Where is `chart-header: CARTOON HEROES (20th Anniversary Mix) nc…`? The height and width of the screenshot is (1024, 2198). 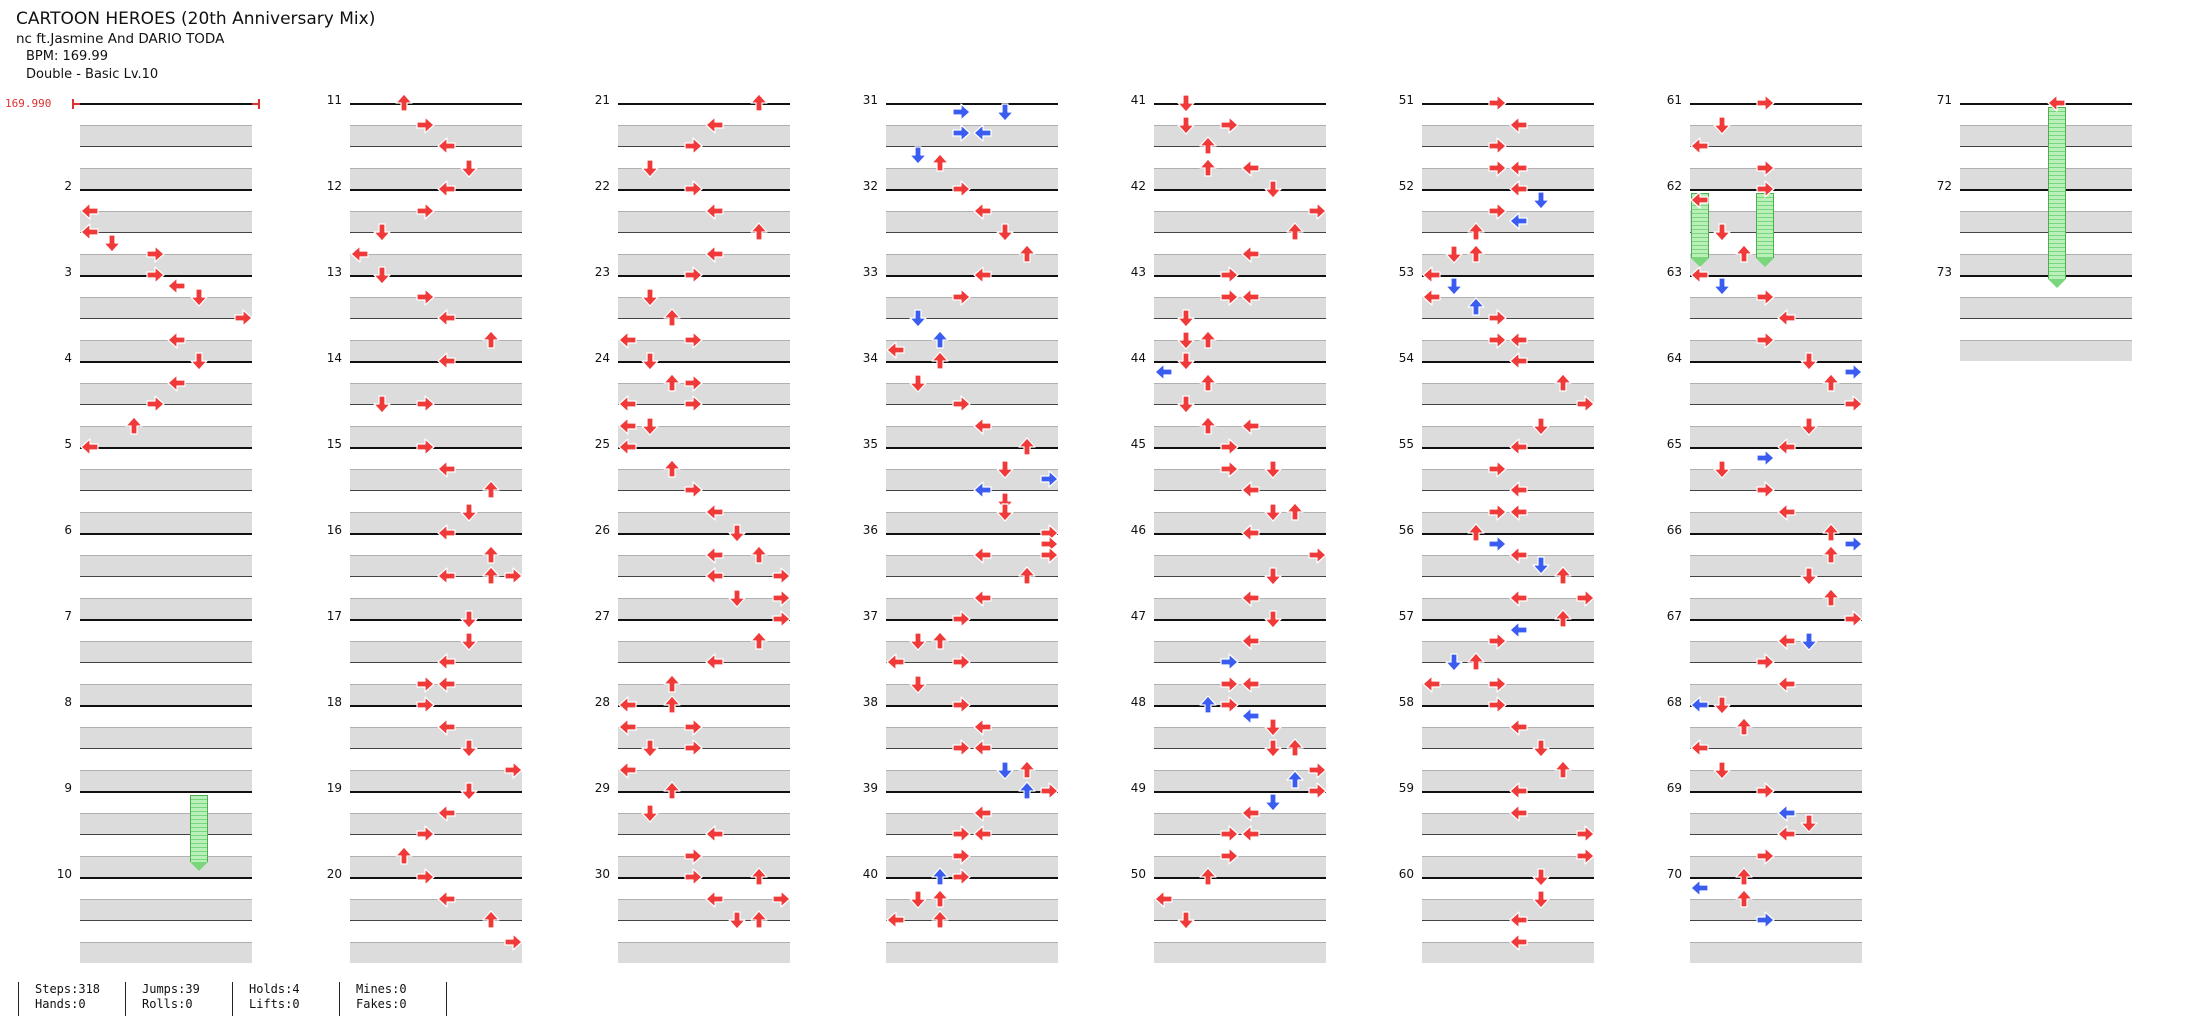 chart-header: CARTOON HEROES (20th Anniversary Mix) nc… is located at coordinates (195, 46).